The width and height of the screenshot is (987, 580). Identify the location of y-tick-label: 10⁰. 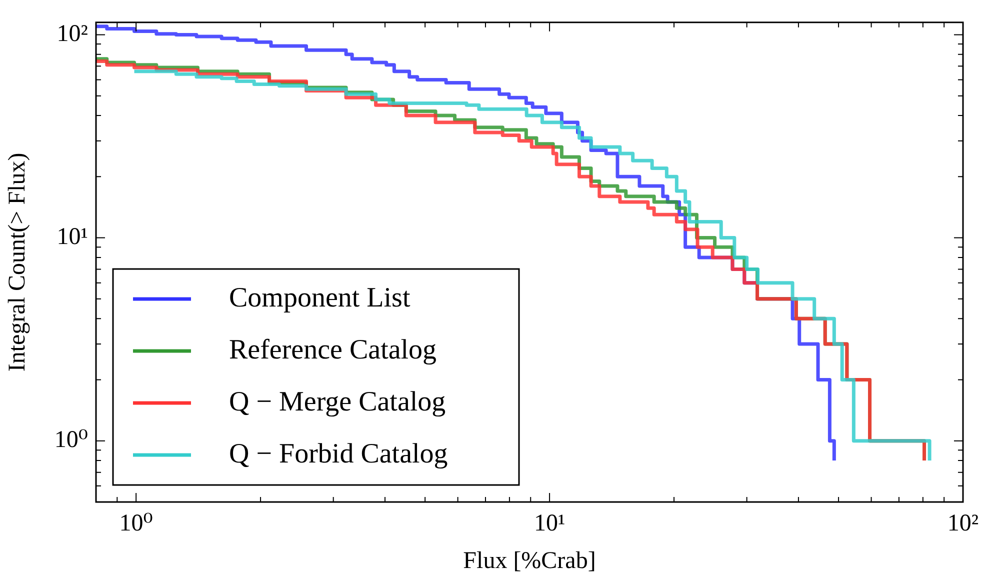
(71, 440).